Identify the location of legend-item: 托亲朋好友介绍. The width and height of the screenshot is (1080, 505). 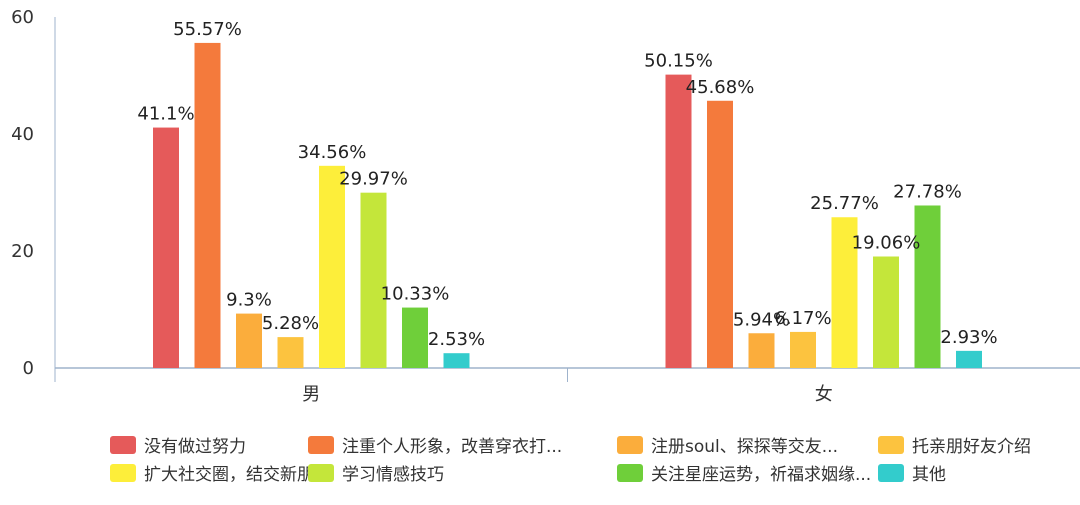
(954, 444).